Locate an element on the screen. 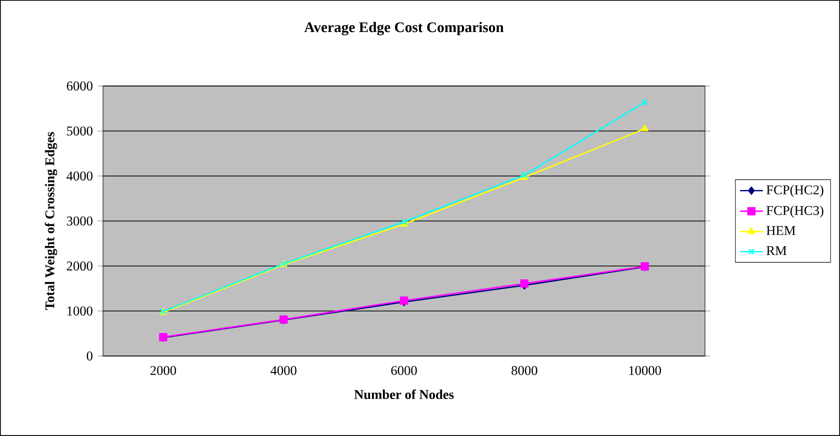 The image size is (840, 436). y-tick-label: 6000 is located at coordinates (79, 86).